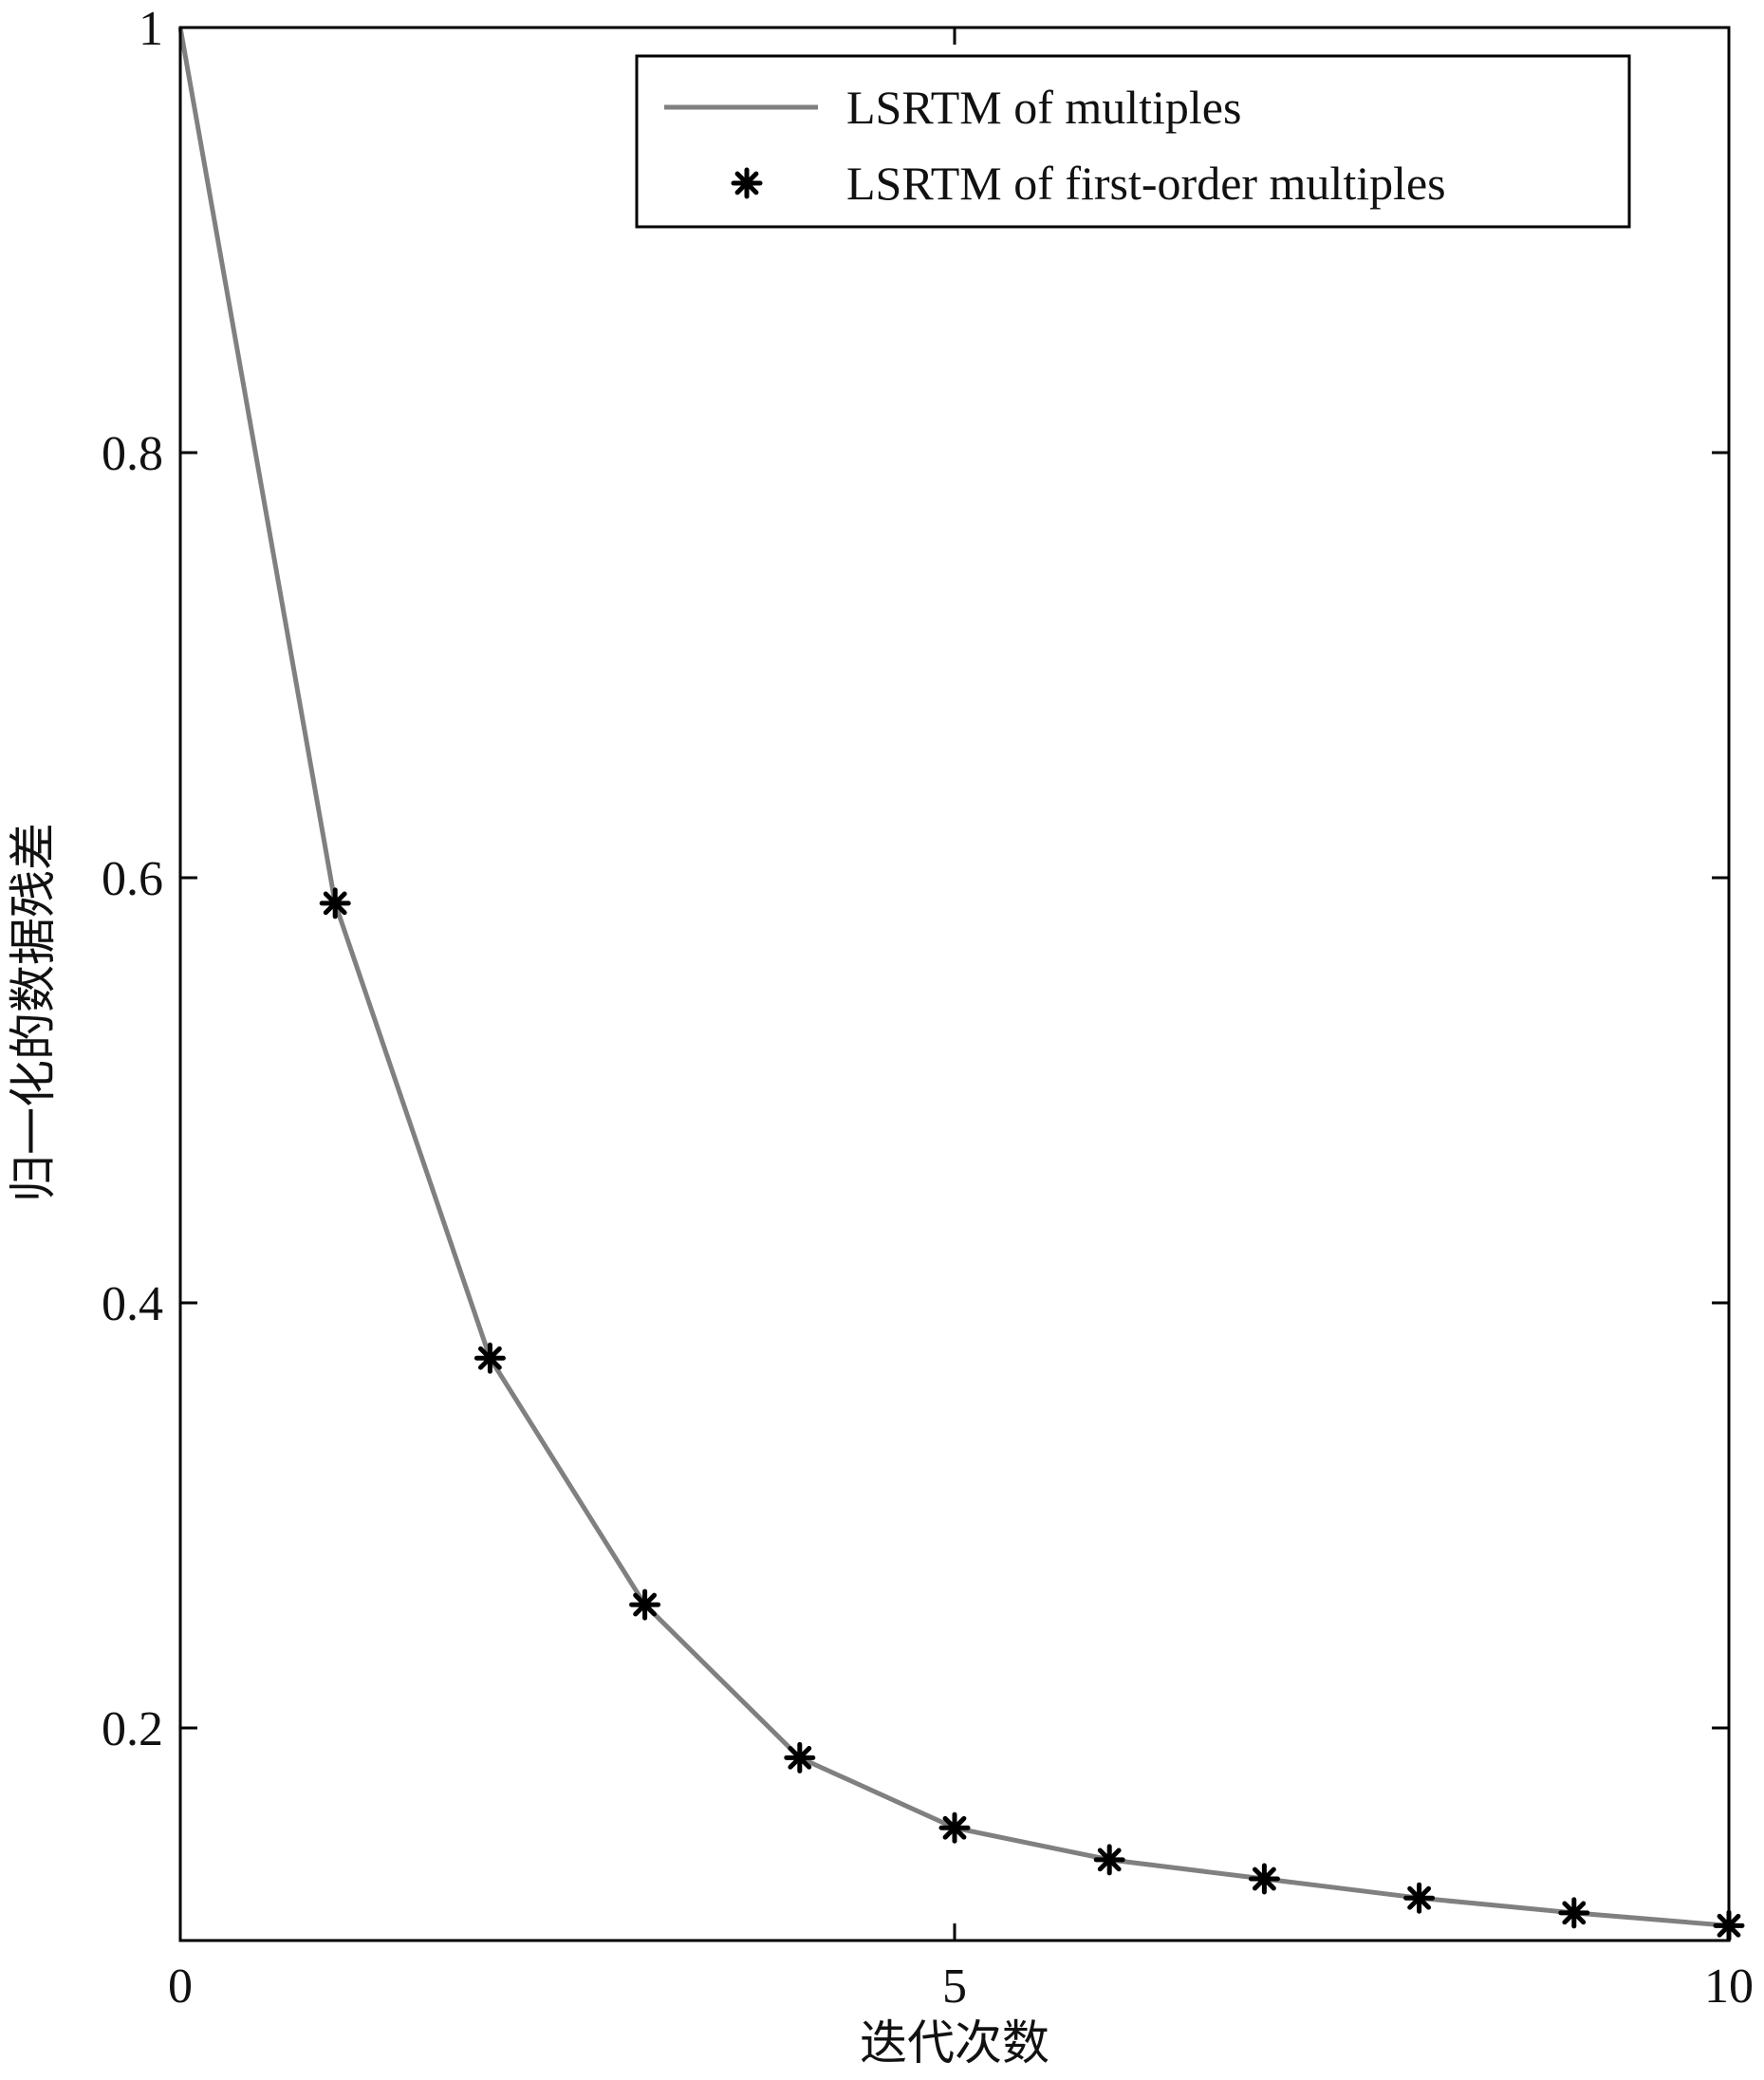 The width and height of the screenshot is (1764, 2080). I want to click on x-tick-label: 5, so click(954, 1986).